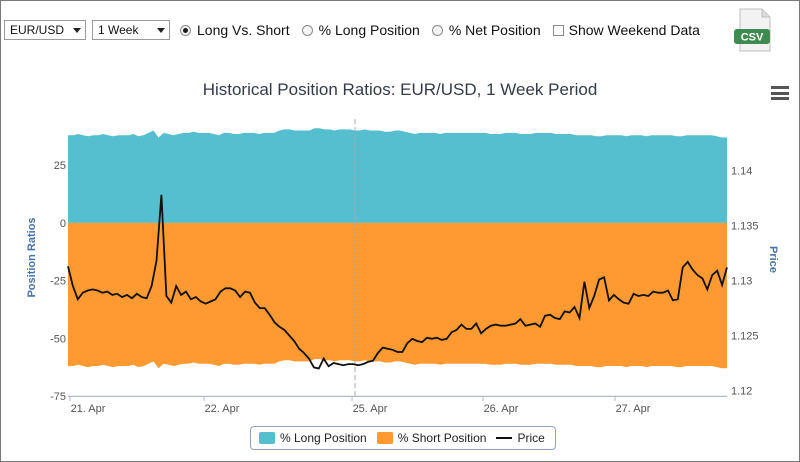 Image resolution: width=800 pixels, height=462 pixels. I want to click on y-axis-title: Position Ratios, so click(32, 257).